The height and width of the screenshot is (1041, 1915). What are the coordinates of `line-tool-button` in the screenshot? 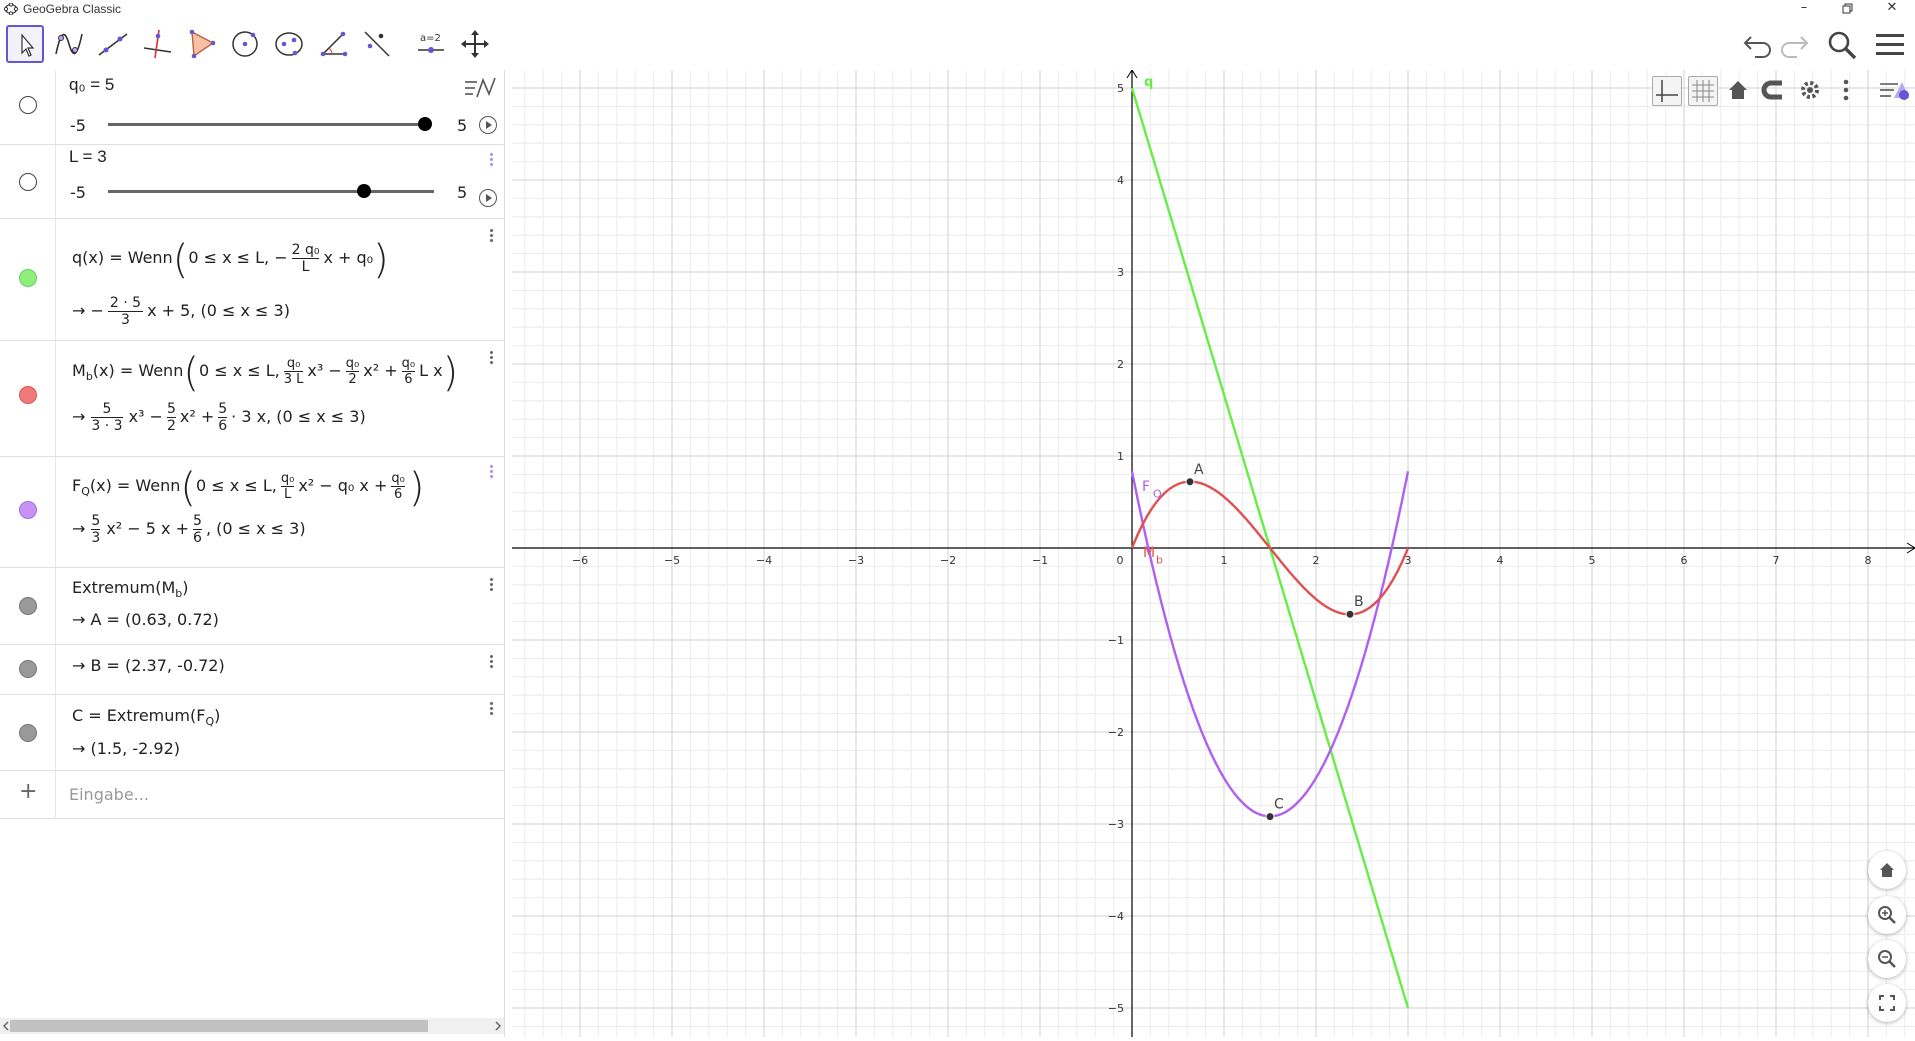 It's located at (113, 44).